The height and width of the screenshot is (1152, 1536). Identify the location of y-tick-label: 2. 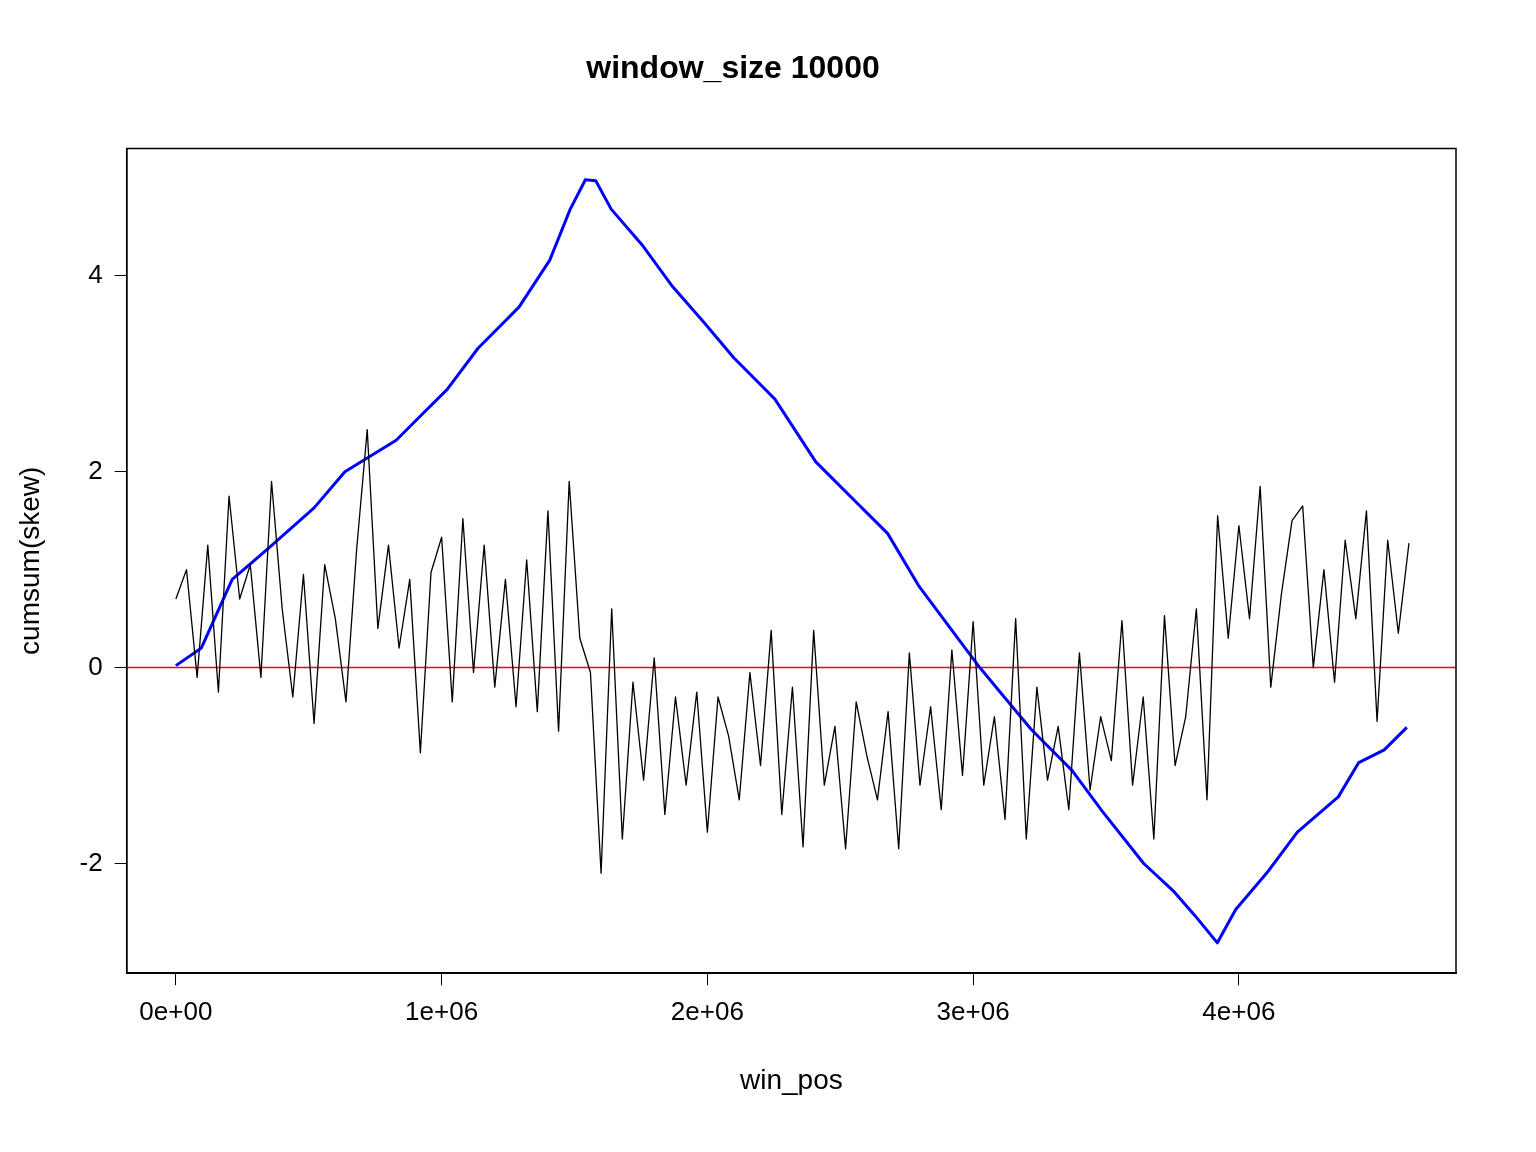
(95, 469).